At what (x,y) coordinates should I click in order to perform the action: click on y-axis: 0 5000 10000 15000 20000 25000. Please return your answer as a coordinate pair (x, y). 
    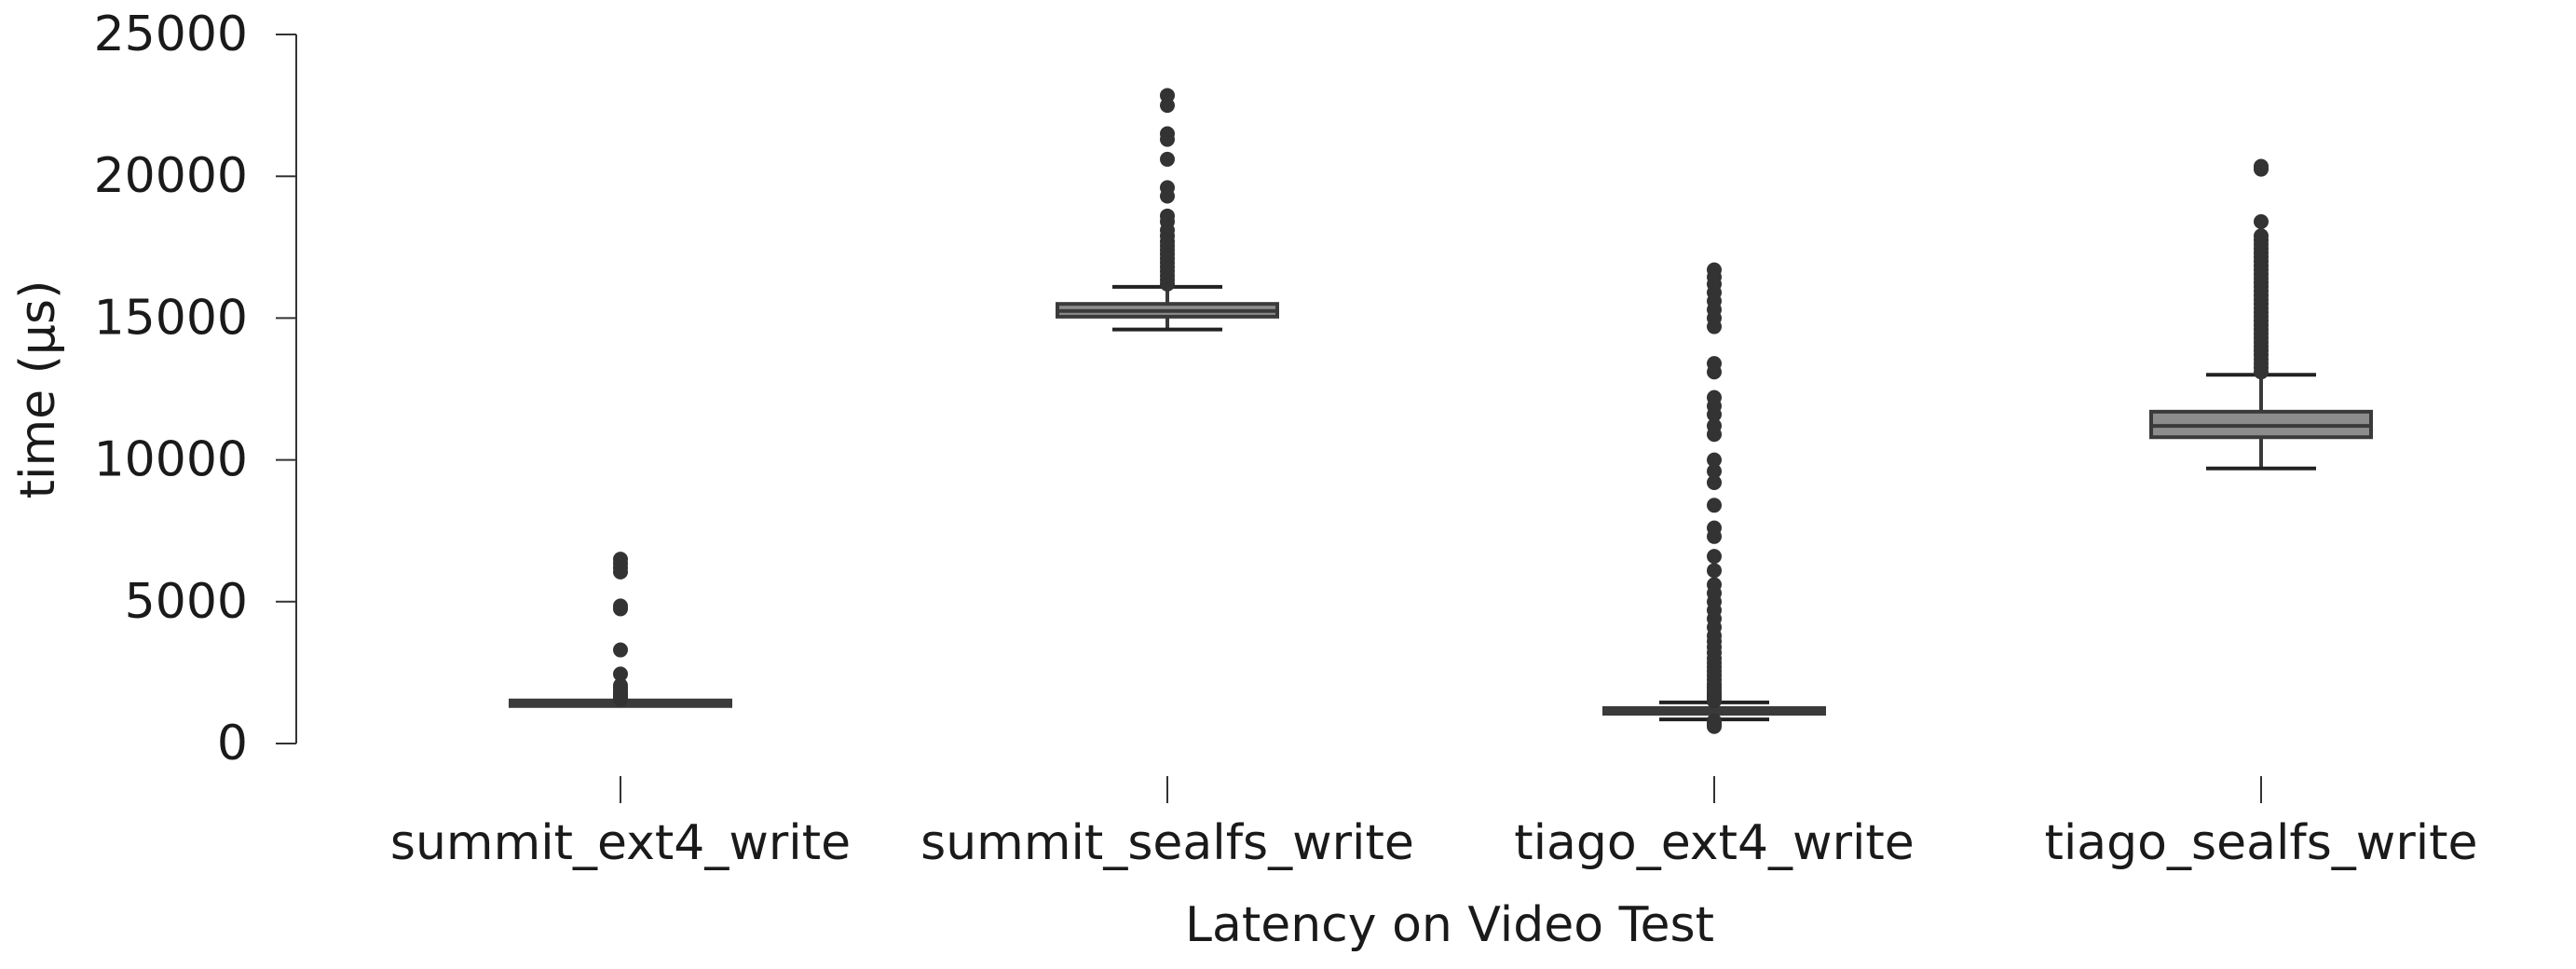
    Looking at the image, I should click on (195, 389).